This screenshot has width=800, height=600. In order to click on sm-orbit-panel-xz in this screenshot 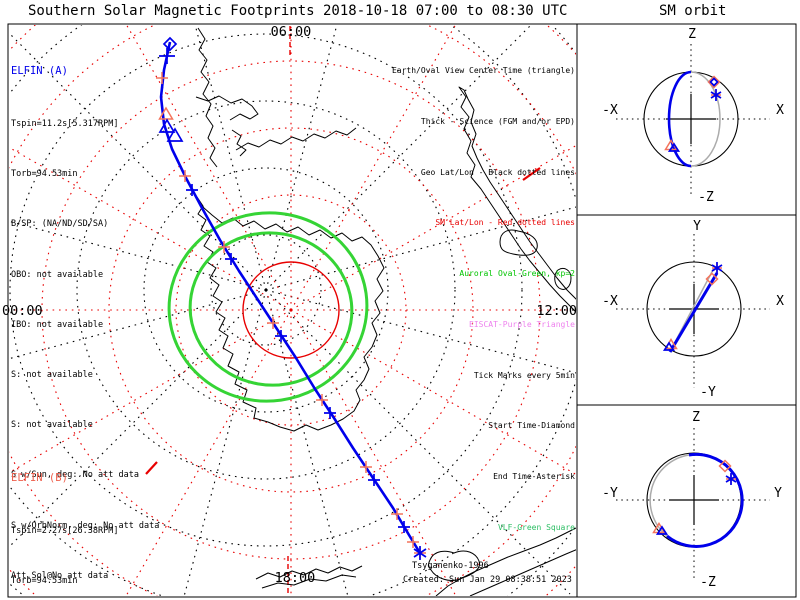, I will do `click(693, 120)`.